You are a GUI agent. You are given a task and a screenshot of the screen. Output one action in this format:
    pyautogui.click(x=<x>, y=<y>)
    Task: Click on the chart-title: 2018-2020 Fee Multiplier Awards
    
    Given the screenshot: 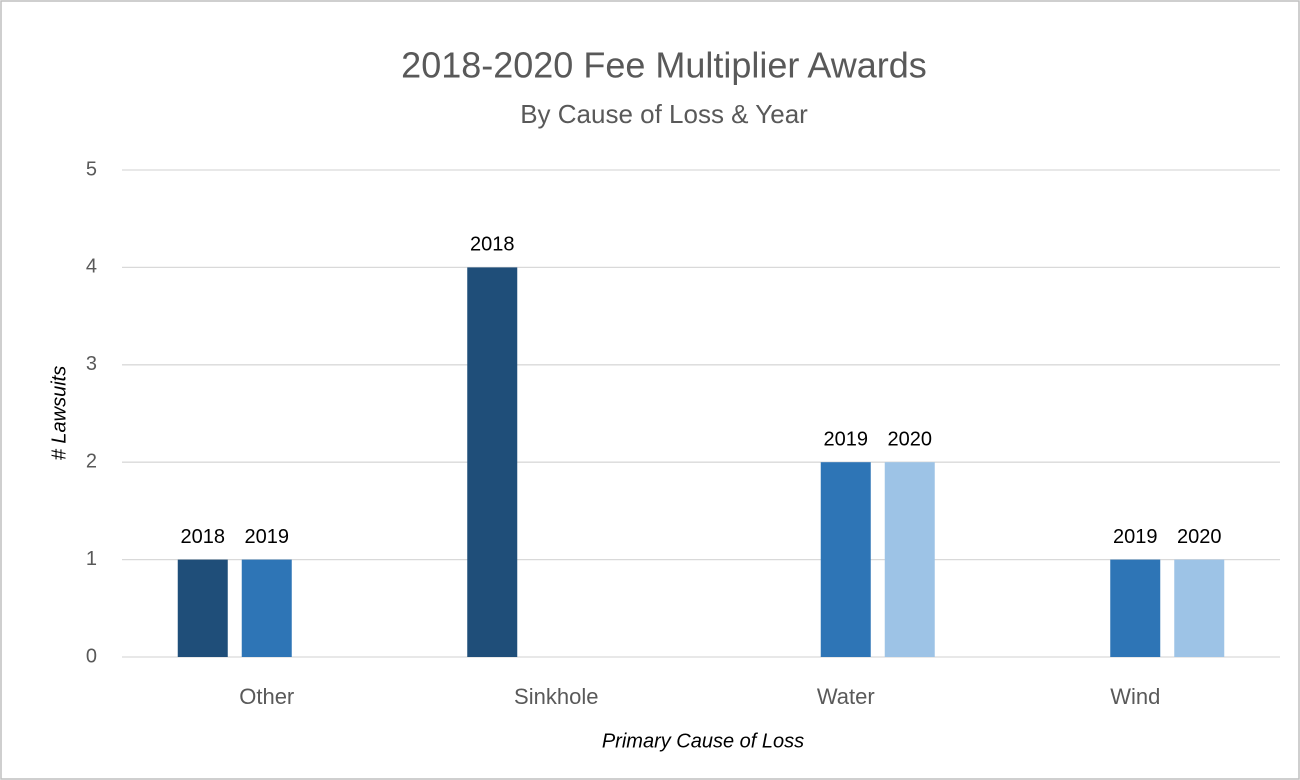 What is the action you would take?
    pyautogui.click(x=664, y=65)
    